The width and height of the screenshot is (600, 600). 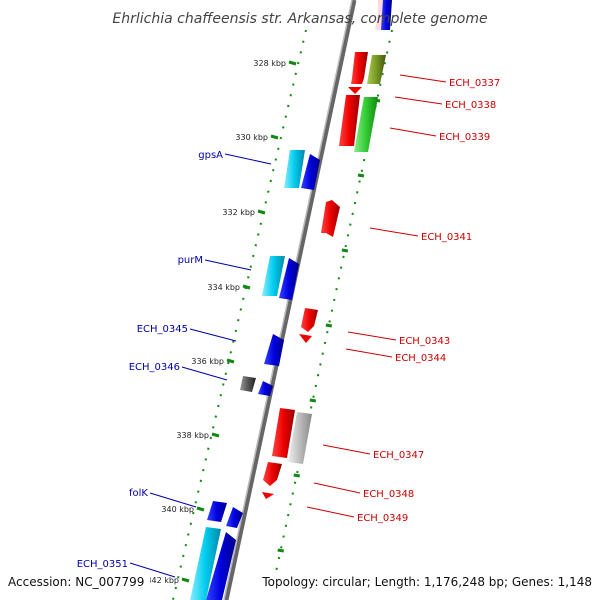 What do you see at coordinates (300, 438) in the screenshot?
I see `gene-ech-0347b` at bounding box center [300, 438].